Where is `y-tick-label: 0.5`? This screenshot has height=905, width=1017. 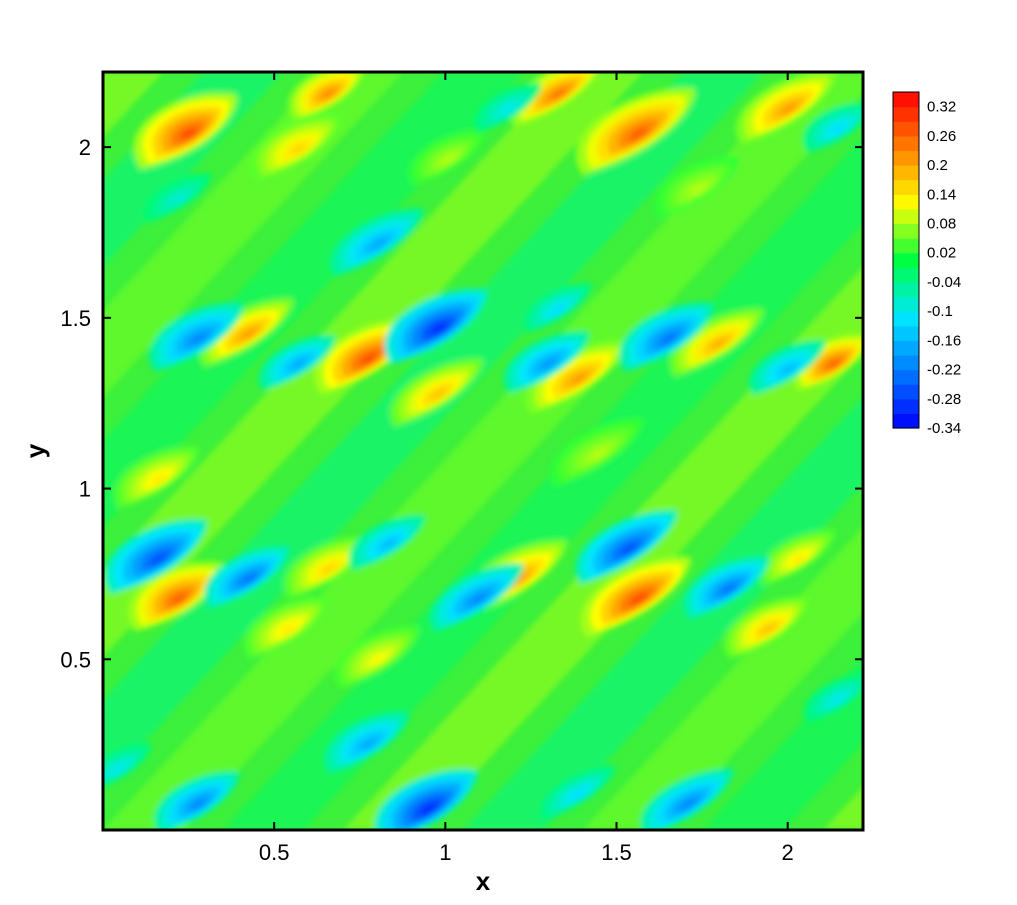 y-tick-label: 0.5 is located at coordinates (75, 659).